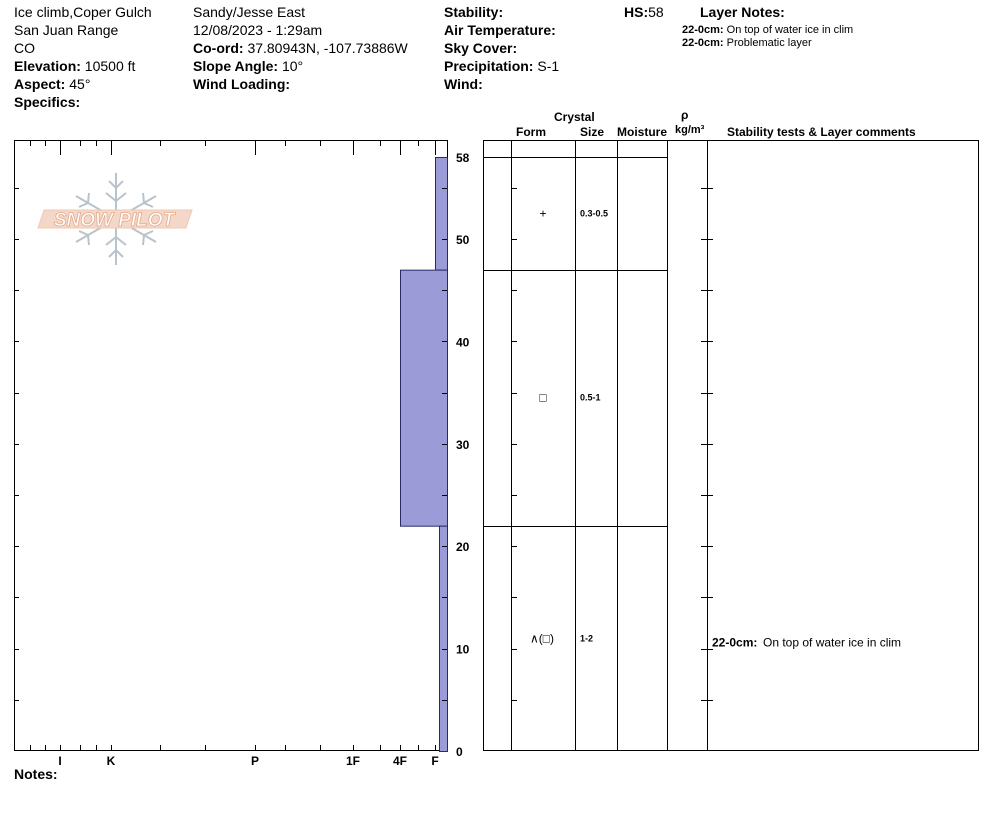 The image size is (994, 840). What do you see at coordinates (832, 642) in the screenshot?
I see `layer-comment-text: On top of water ice in clim` at bounding box center [832, 642].